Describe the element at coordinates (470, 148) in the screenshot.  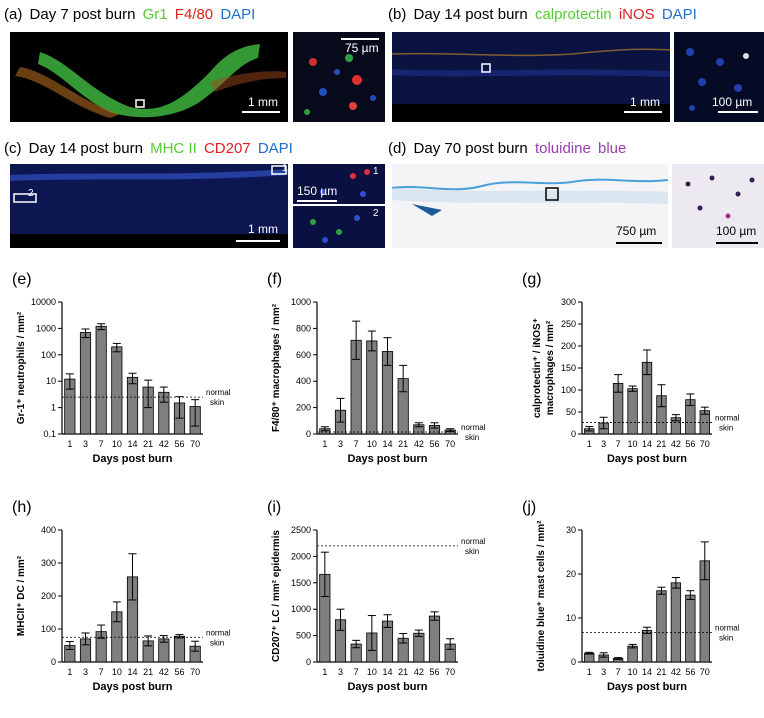
I see `panel-title: Day 70 post burn` at that location.